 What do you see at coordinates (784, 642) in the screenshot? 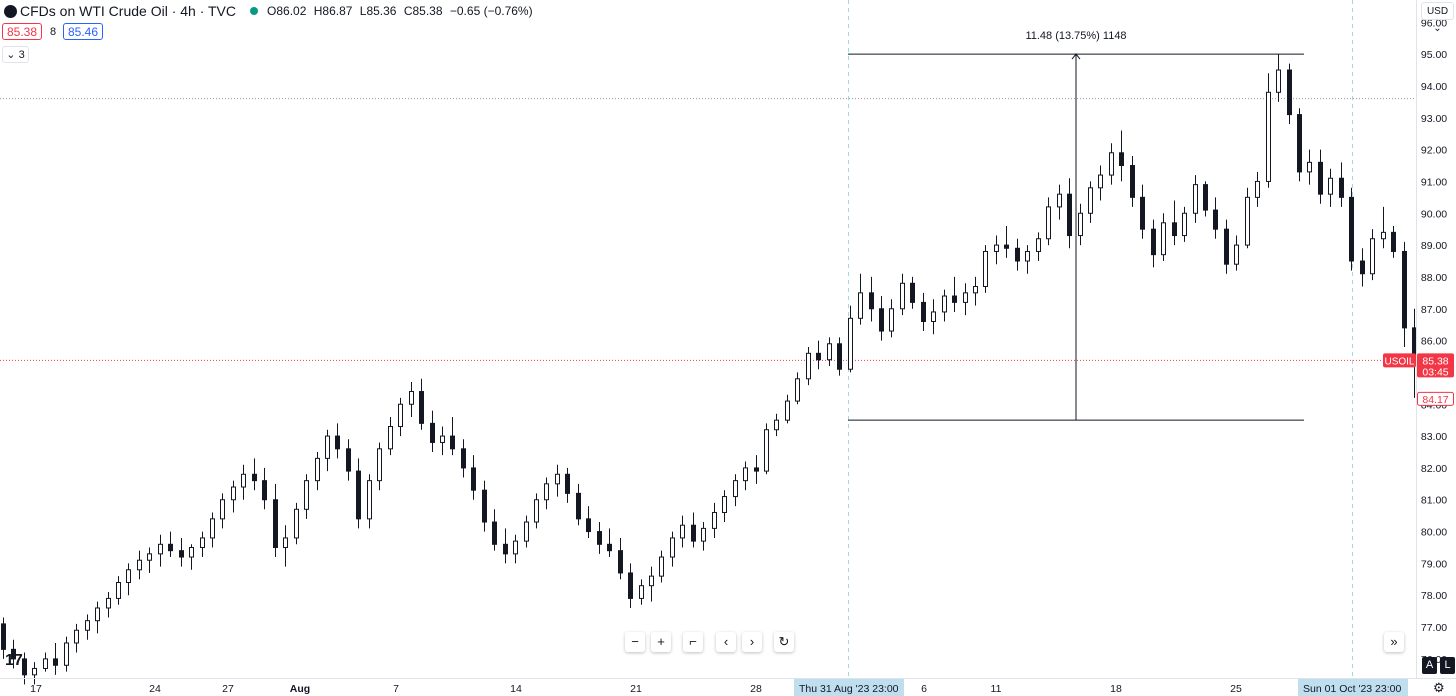
I see `reset-chart-button: ↻` at bounding box center [784, 642].